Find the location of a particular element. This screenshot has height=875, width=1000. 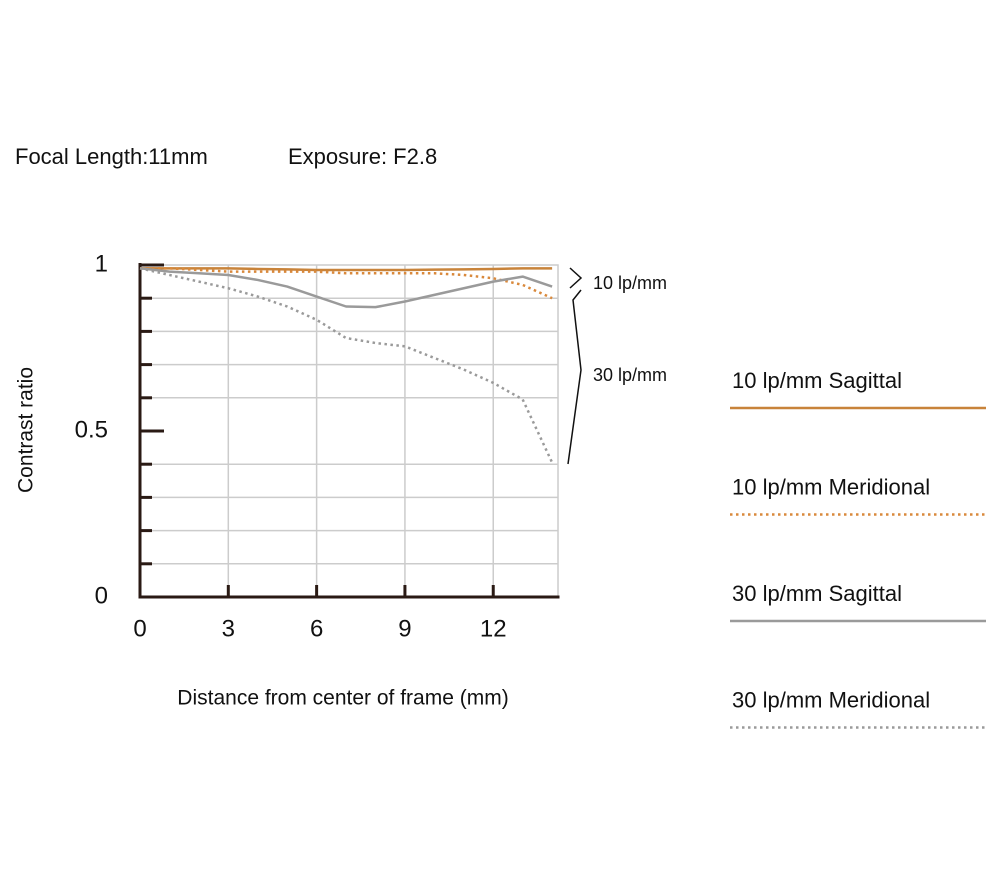

legend-label: 30 lp/mm Meridional is located at coordinates (831, 699).